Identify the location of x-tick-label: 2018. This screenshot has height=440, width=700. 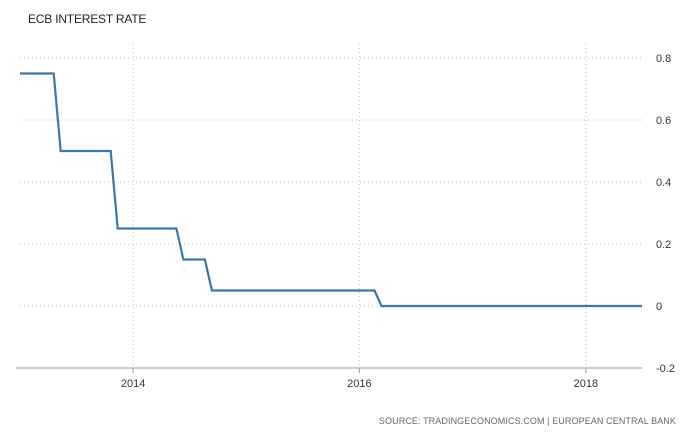
(586, 384).